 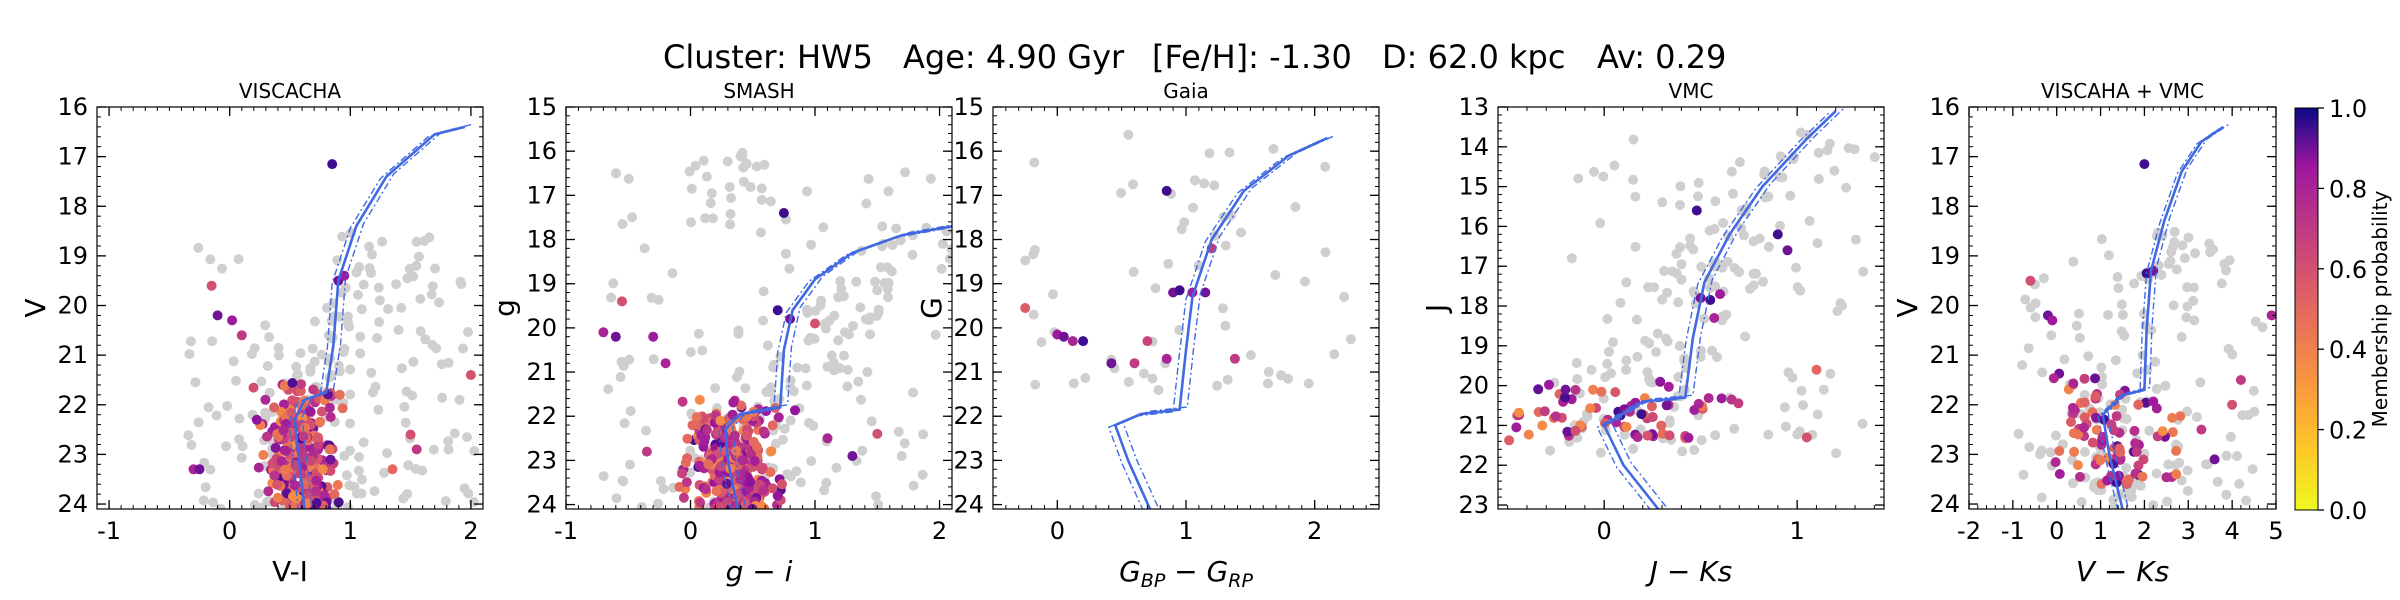 I want to click on x-tick-label: -1, so click(x=566, y=531).